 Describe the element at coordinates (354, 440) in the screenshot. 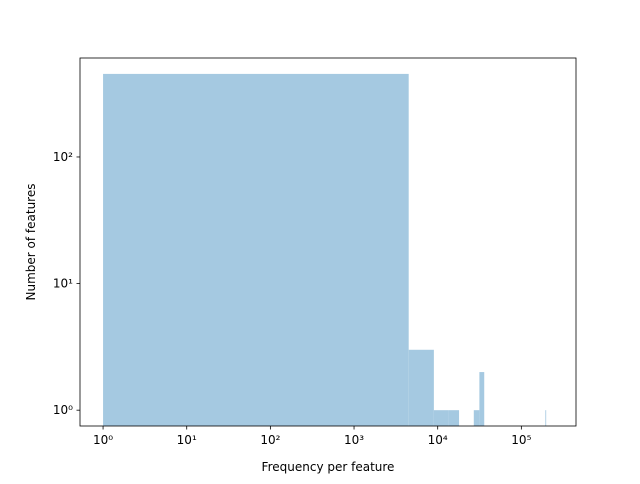

I see `x-tick-label: 10³` at that location.